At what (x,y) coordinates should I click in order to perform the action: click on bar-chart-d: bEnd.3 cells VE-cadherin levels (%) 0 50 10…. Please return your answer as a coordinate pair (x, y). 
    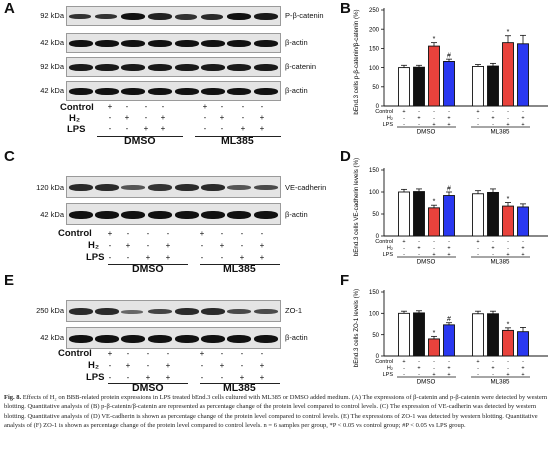
    Looking at the image, I should click on (450, 212).